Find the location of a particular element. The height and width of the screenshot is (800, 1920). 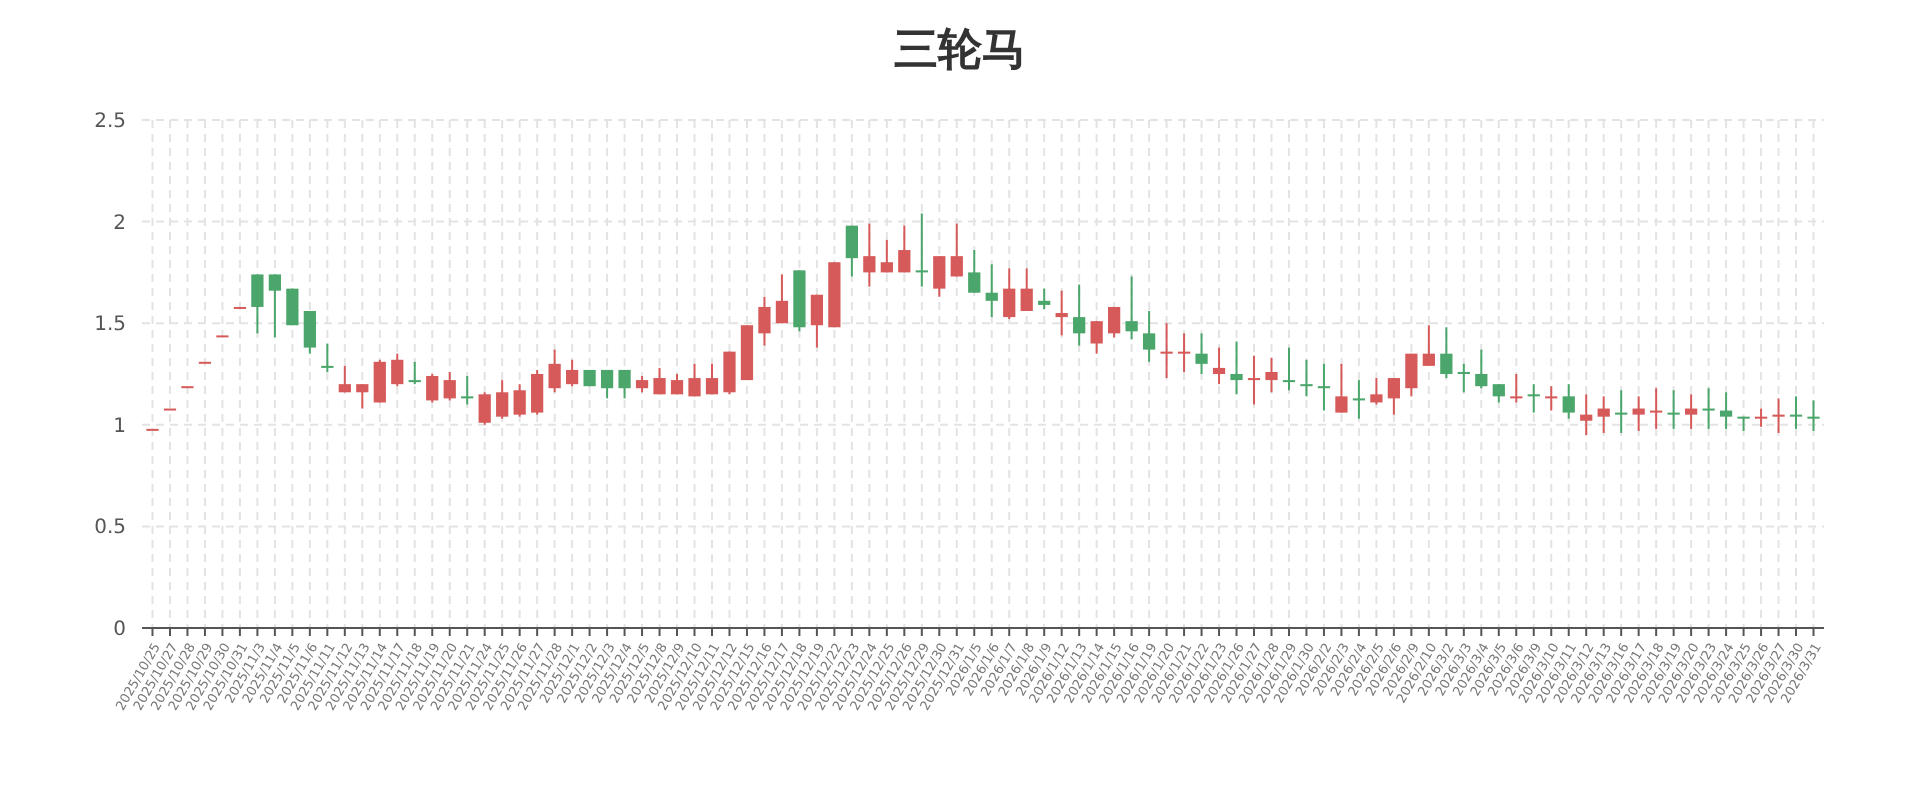

y-tick-label: 0.5 is located at coordinates (110, 528).